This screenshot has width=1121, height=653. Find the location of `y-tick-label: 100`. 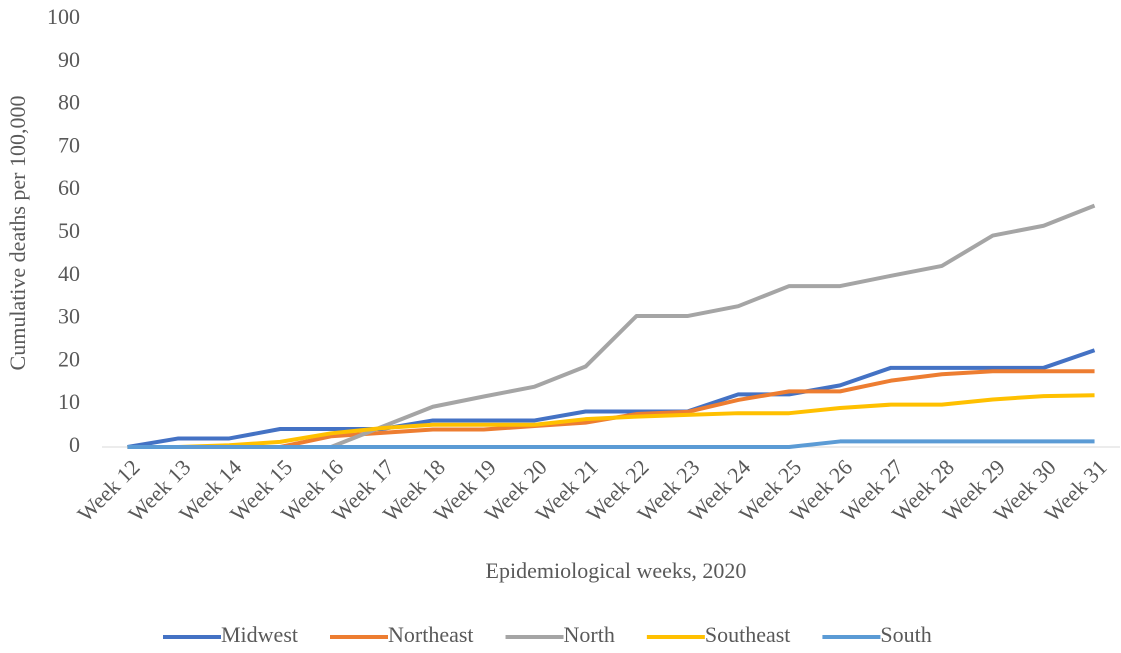

y-tick-label: 100 is located at coordinates (63, 16).